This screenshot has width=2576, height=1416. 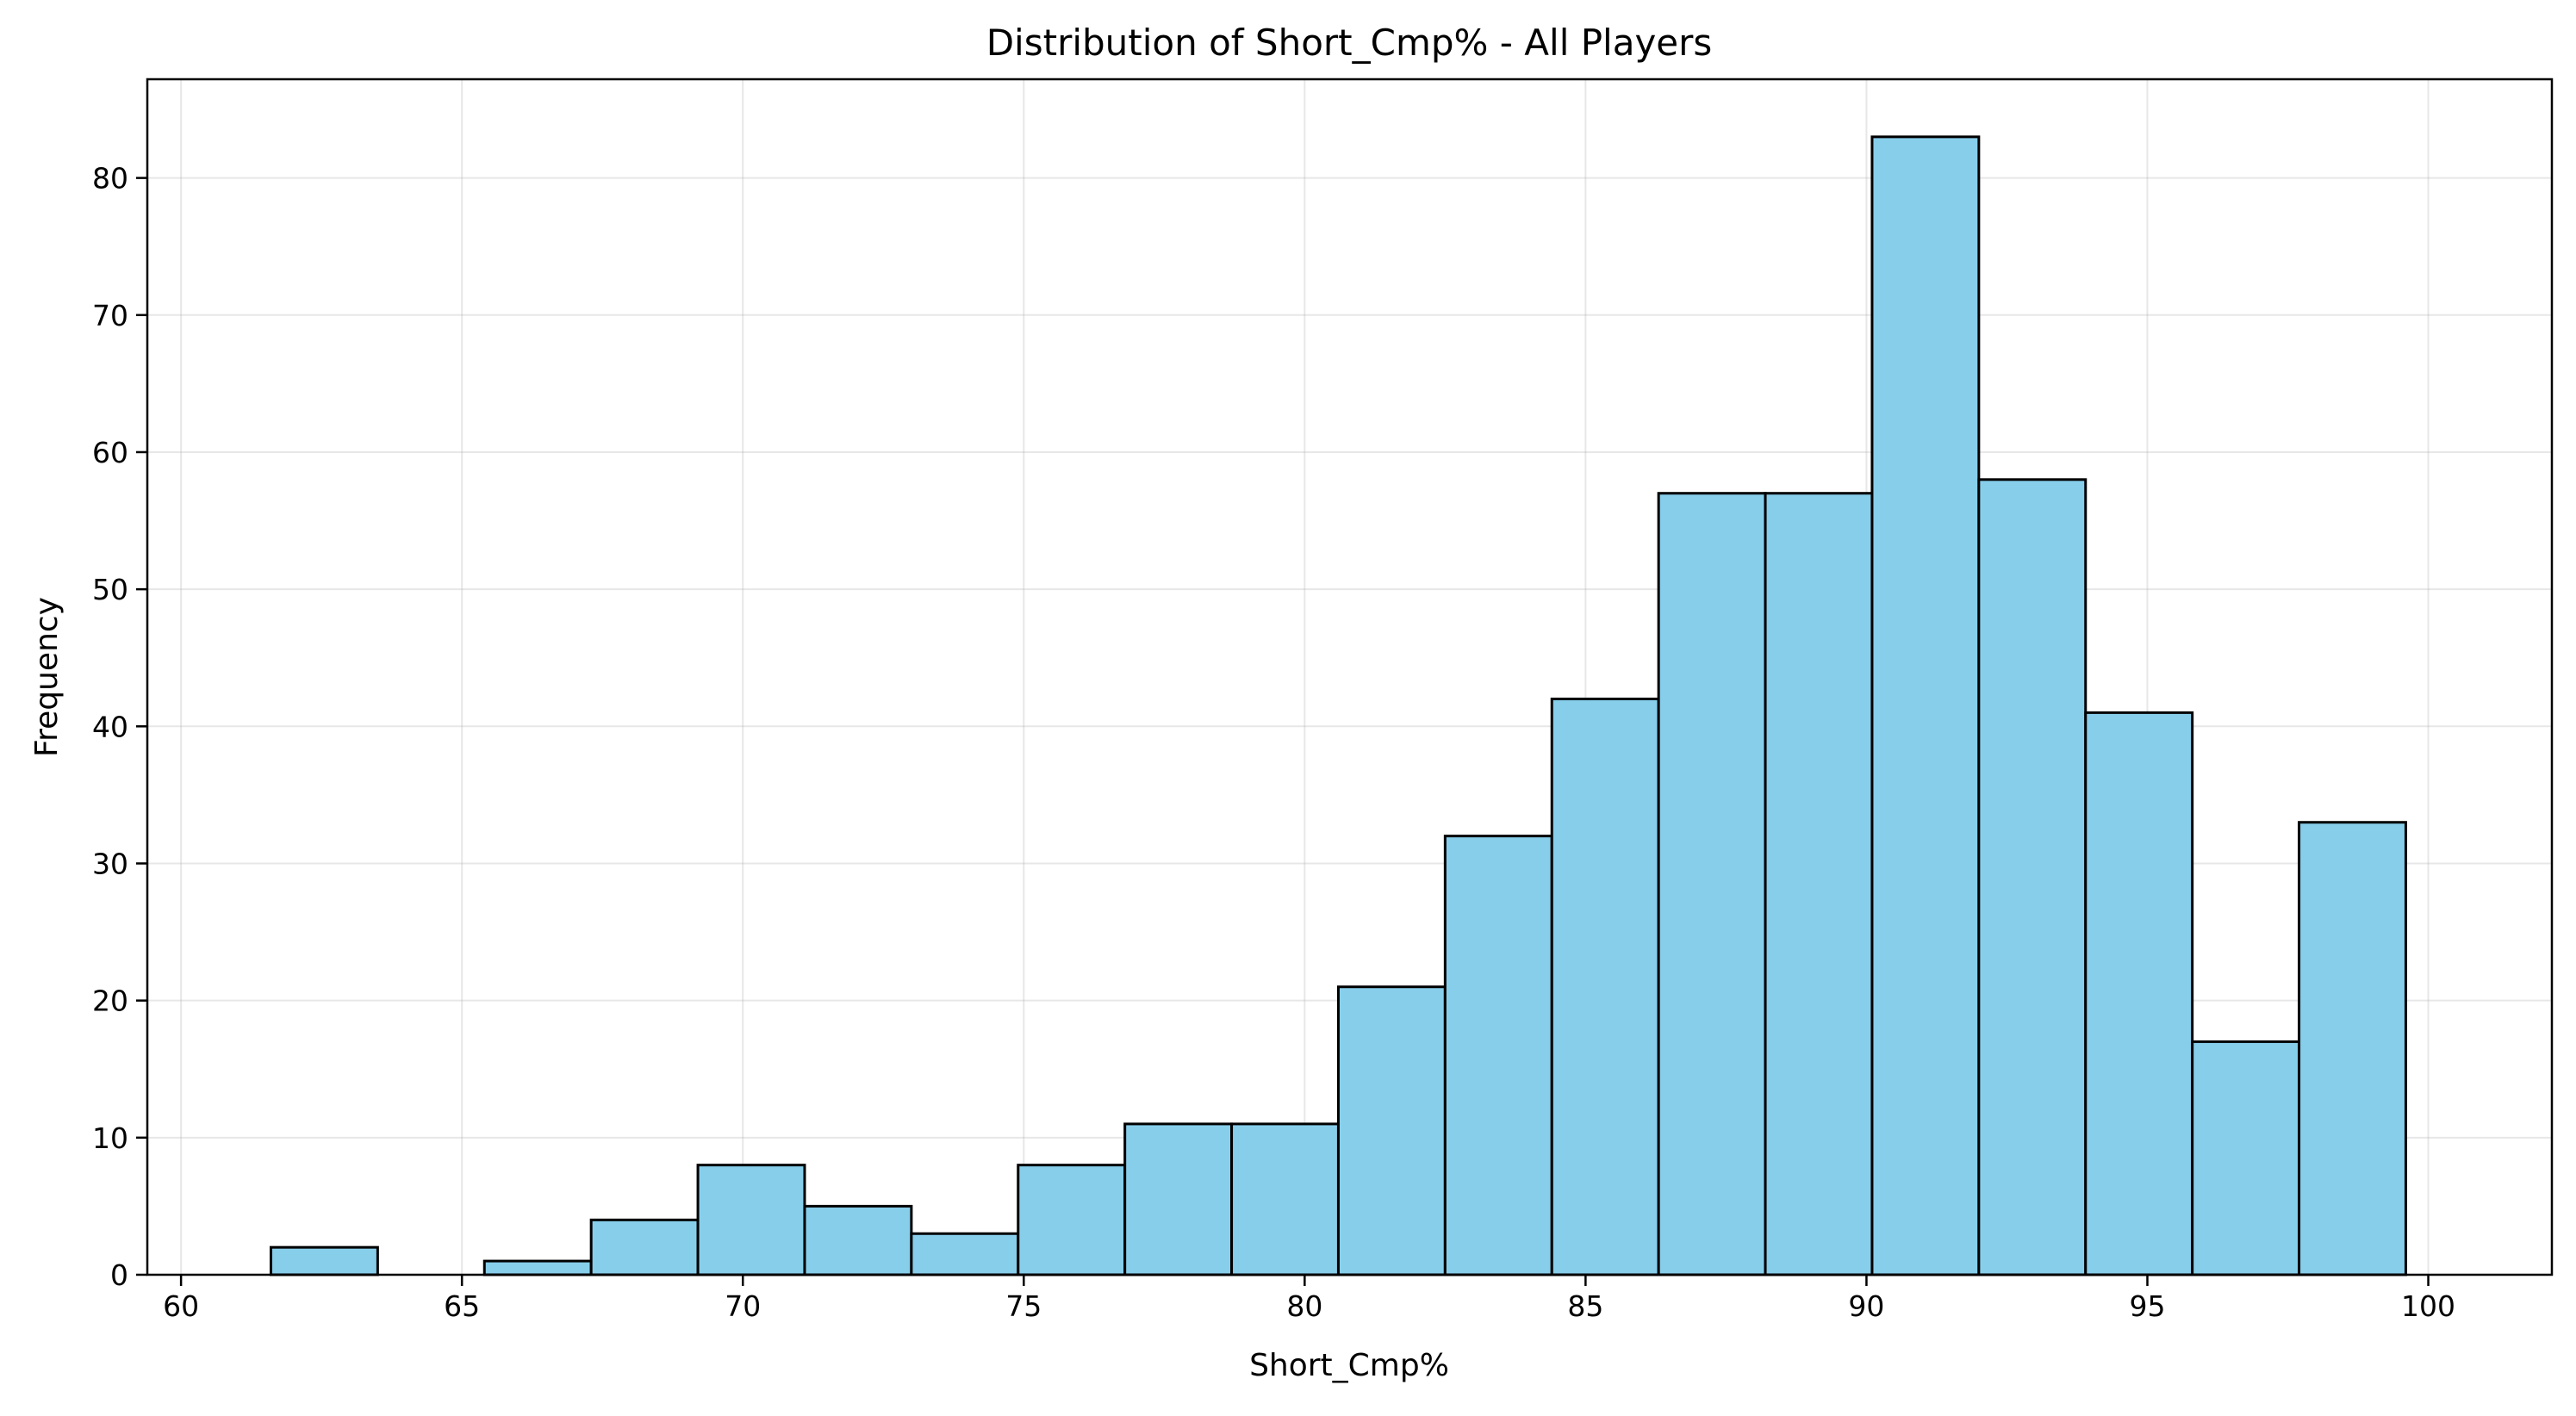 I want to click on y-tick-label: 70, so click(x=110, y=315).